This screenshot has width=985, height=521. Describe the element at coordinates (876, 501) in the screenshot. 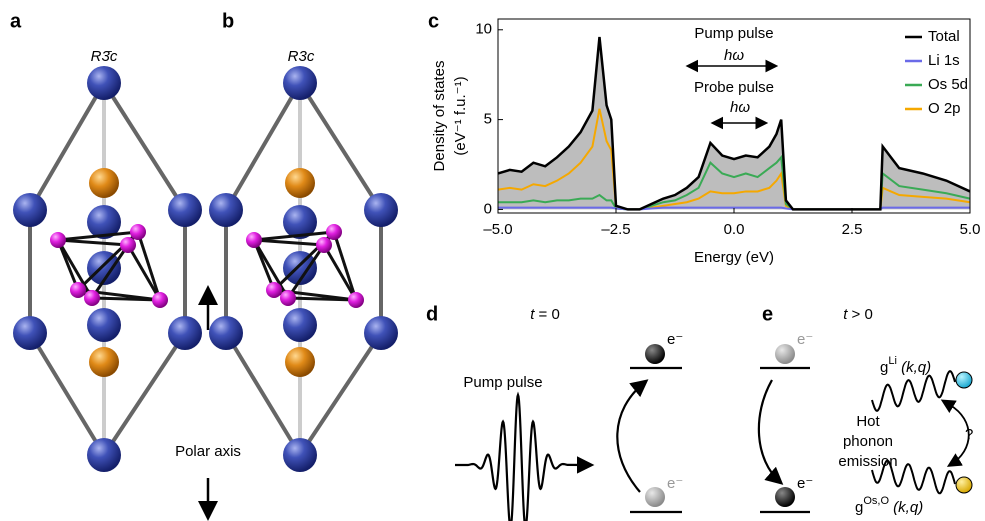

I see `superscript: Os,O` at that location.